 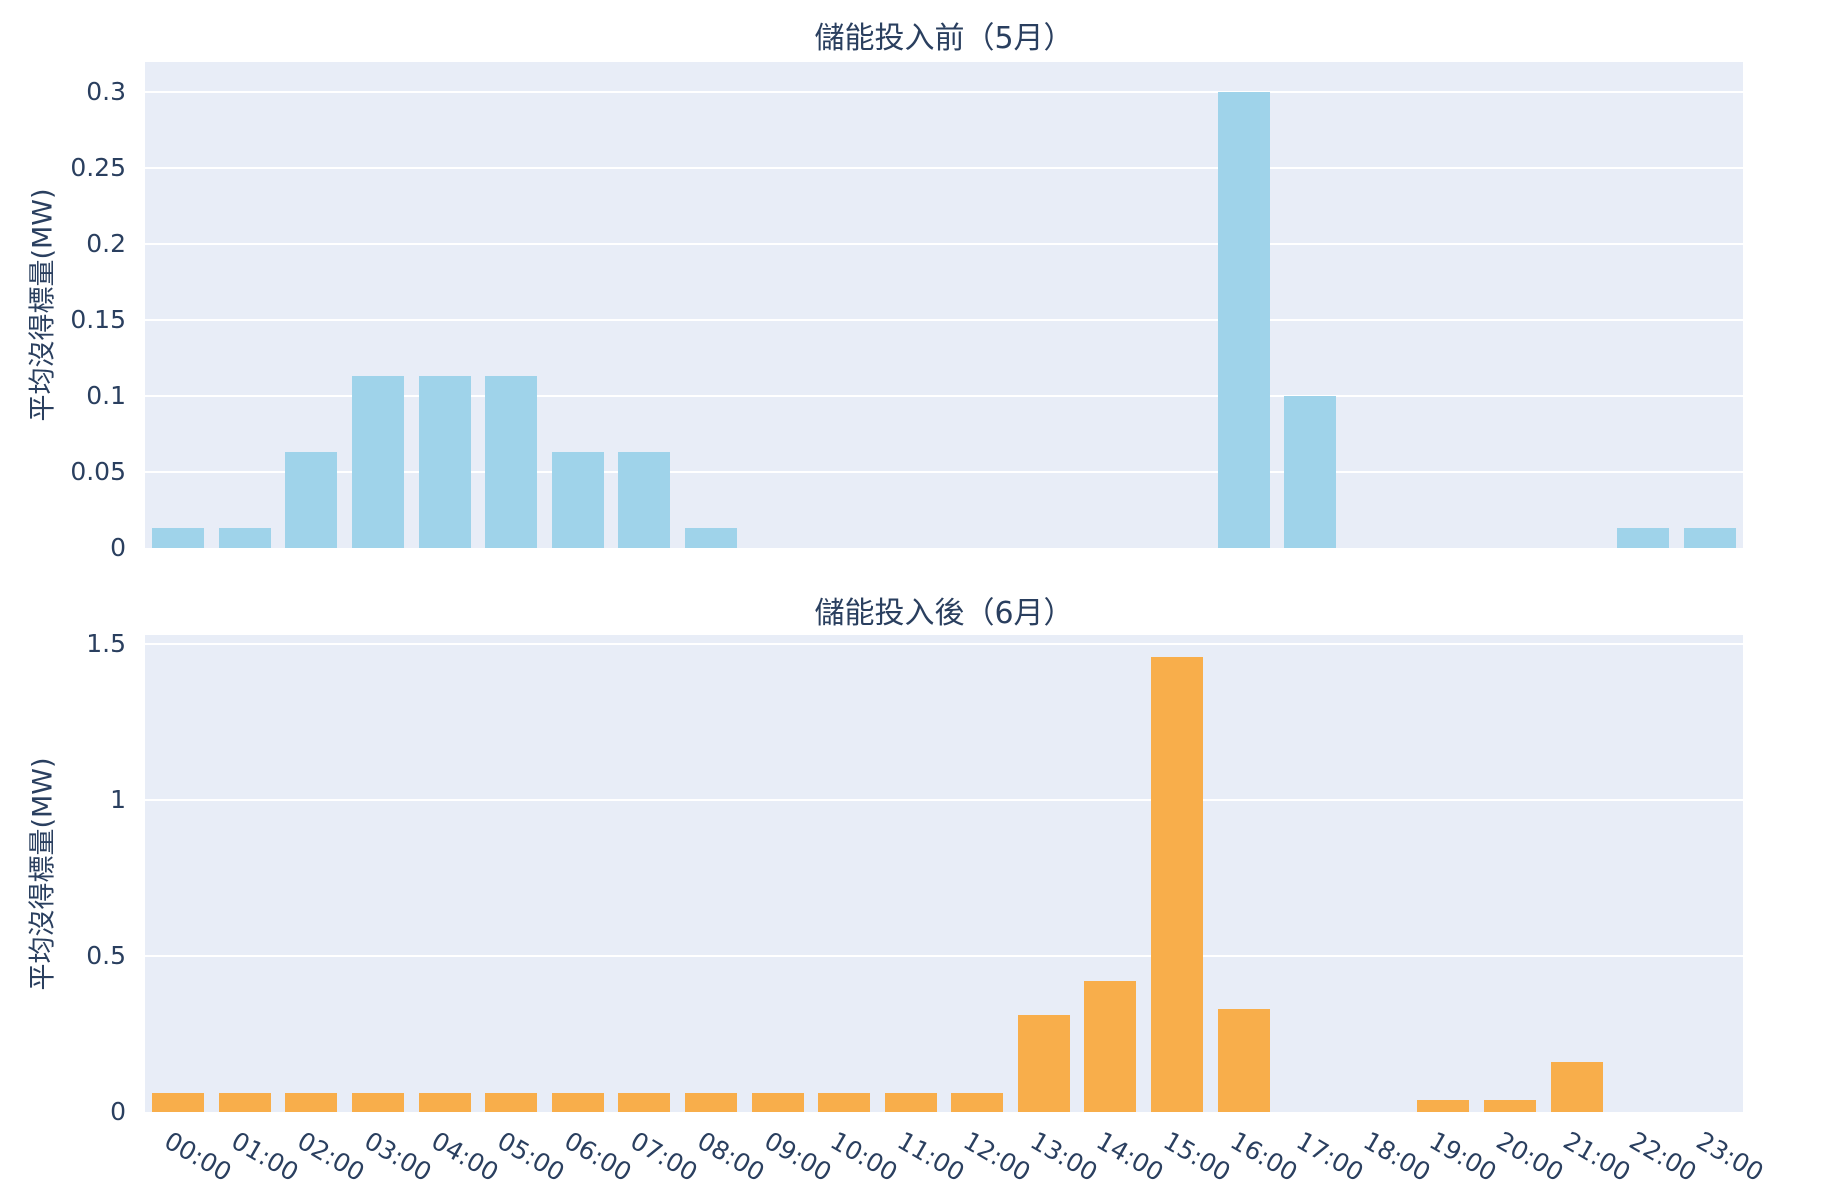 What do you see at coordinates (944, 613) in the screenshot?
I see `chart2-title: 儲能投入後（6月）` at bounding box center [944, 613].